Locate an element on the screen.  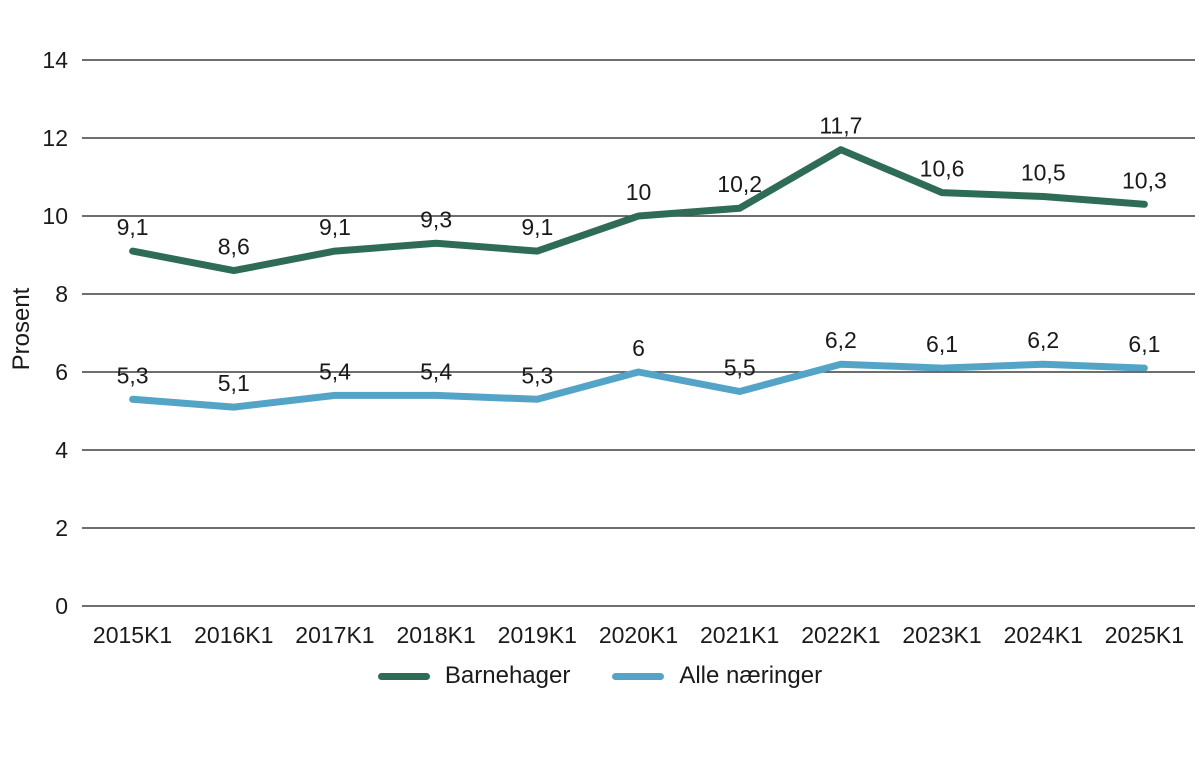
y-axis-title: Prosent is located at coordinates (21, 329).